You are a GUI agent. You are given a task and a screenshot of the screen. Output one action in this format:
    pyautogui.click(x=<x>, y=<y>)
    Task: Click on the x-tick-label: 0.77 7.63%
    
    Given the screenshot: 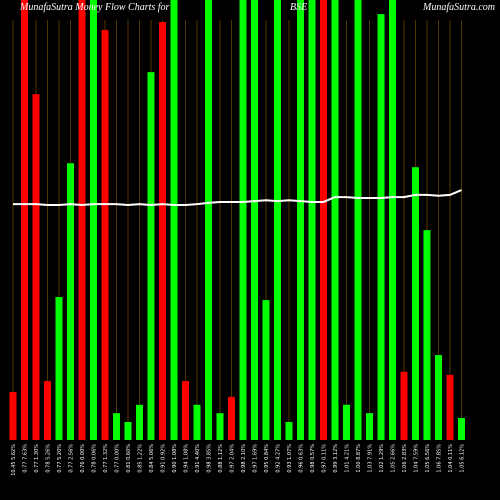 What is the action you would take?
    pyautogui.click(x=26, y=458)
    